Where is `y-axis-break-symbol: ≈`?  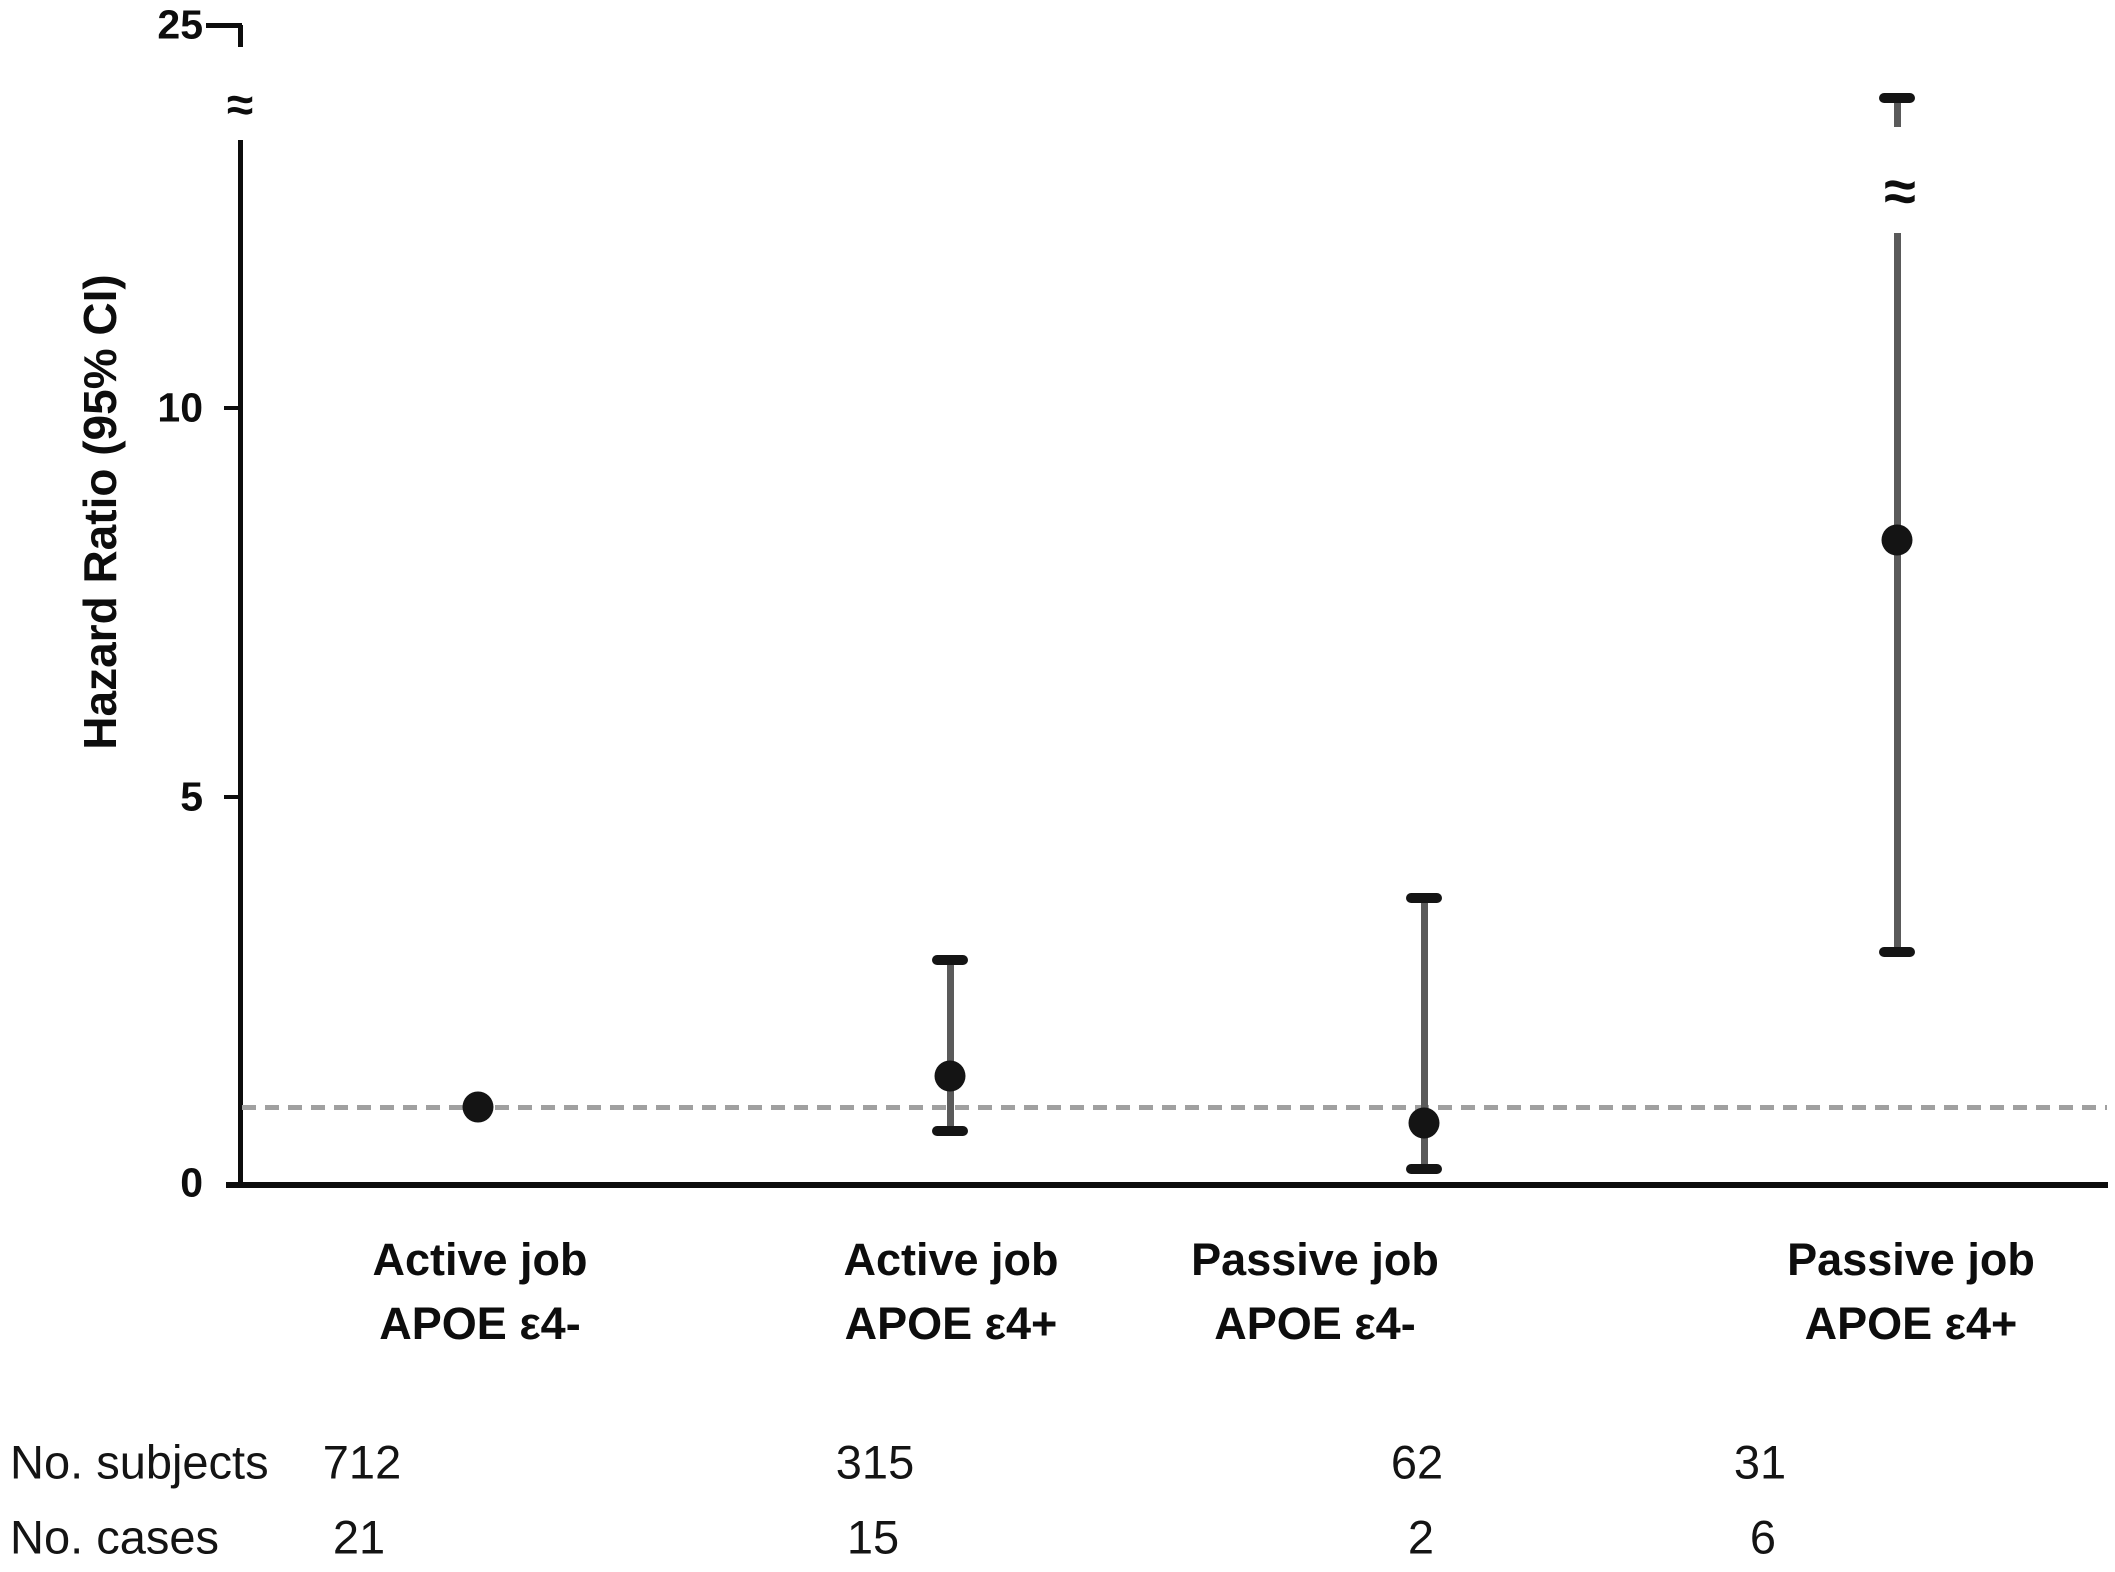
y-axis-break-symbol: ≈ is located at coordinates (240, 105).